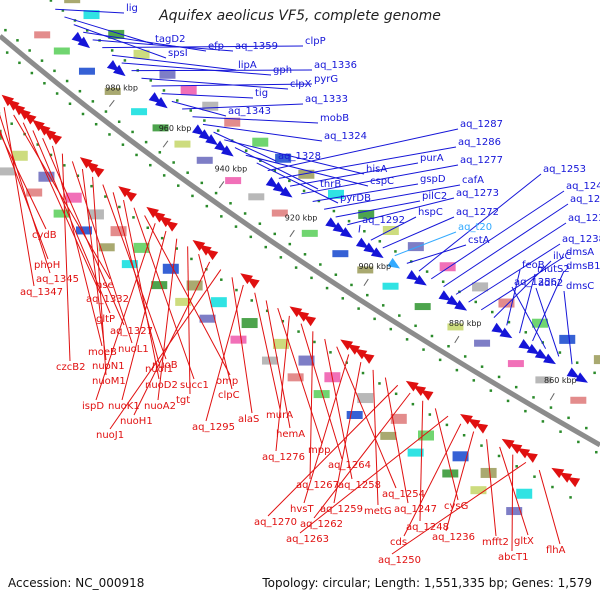  I want to click on reverse-gene-label: tgt, so click(183, 400).